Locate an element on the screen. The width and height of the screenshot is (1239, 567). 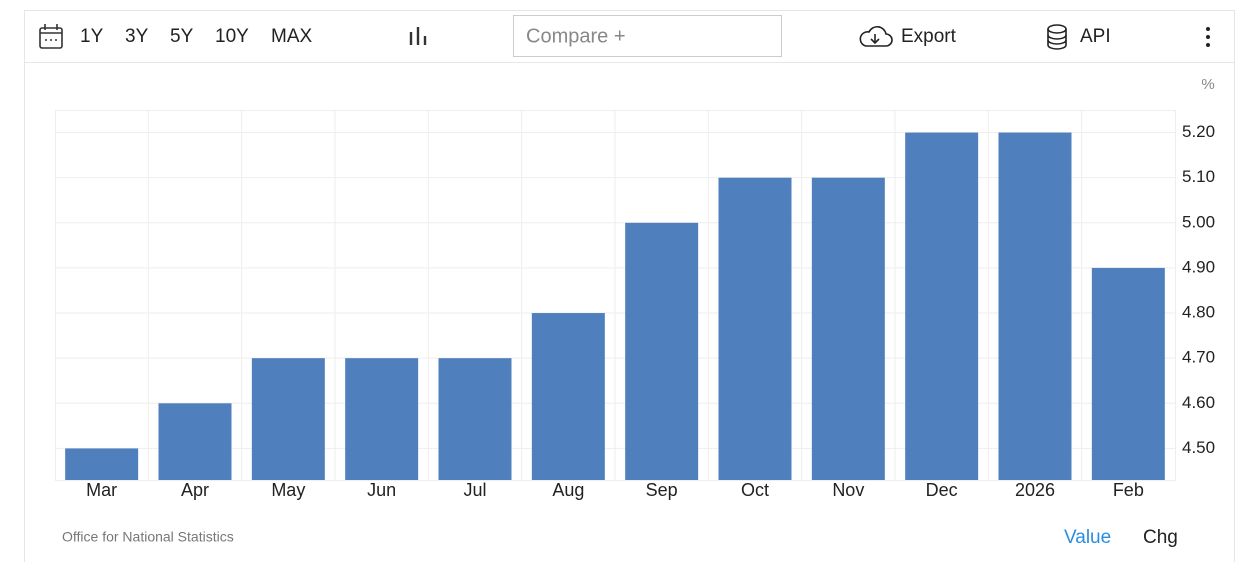
y-tick-label: 4.60 is located at coordinates (1198, 402).